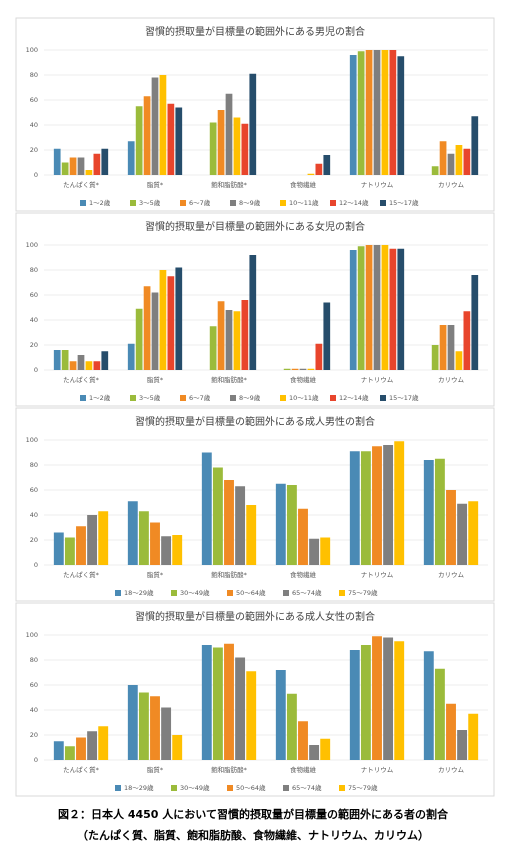  What do you see at coordinates (155, 184) in the screenshot?
I see `x-tick-label: 脂質*` at bounding box center [155, 184].